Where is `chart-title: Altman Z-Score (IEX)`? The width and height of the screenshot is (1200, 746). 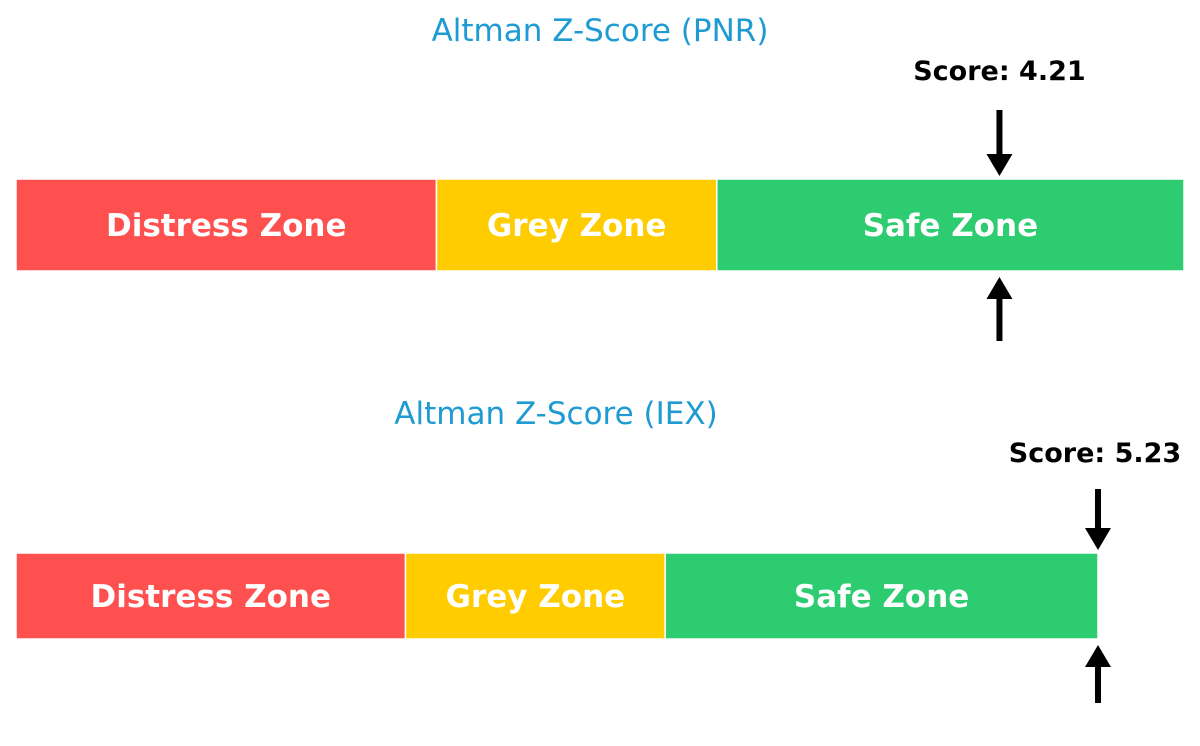
chart-title: Altman Z-Score (IEX) is located at coordinates (555, 414).